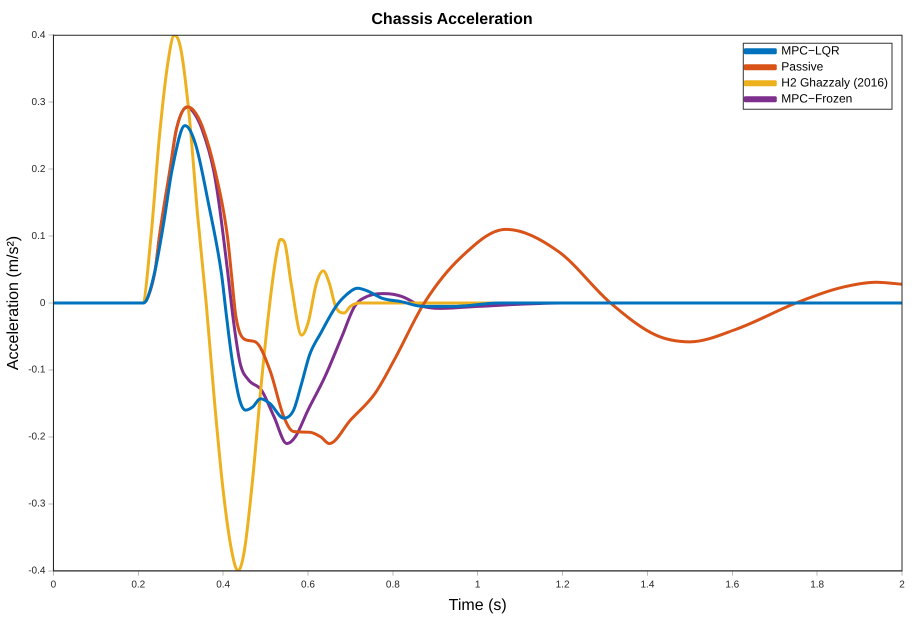 The height and width of the screenshot is (619, 916). I want to click on y-tick-label: 0.2, so click(39, 169).